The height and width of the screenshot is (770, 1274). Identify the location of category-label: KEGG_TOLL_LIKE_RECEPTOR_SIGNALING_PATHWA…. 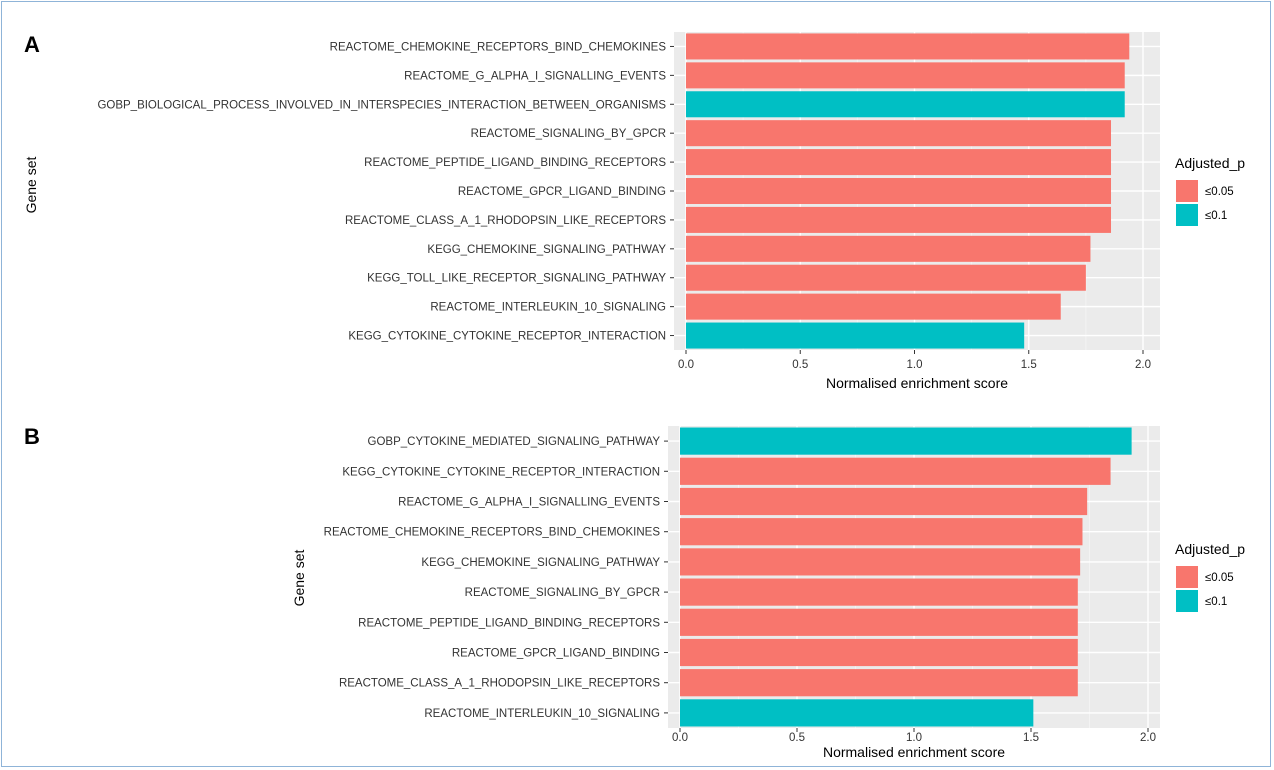
(516, 279).